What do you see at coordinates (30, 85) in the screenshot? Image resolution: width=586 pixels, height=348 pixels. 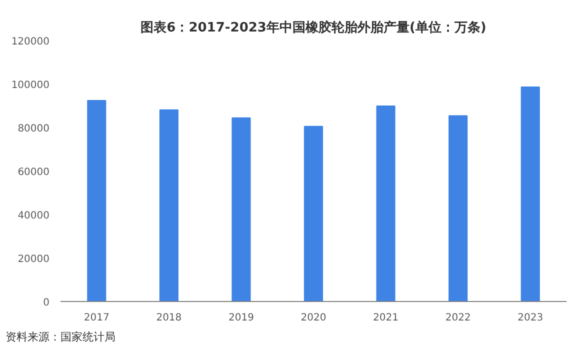 I see `y-tick-label: 100000` at bounding box center [30, 85].